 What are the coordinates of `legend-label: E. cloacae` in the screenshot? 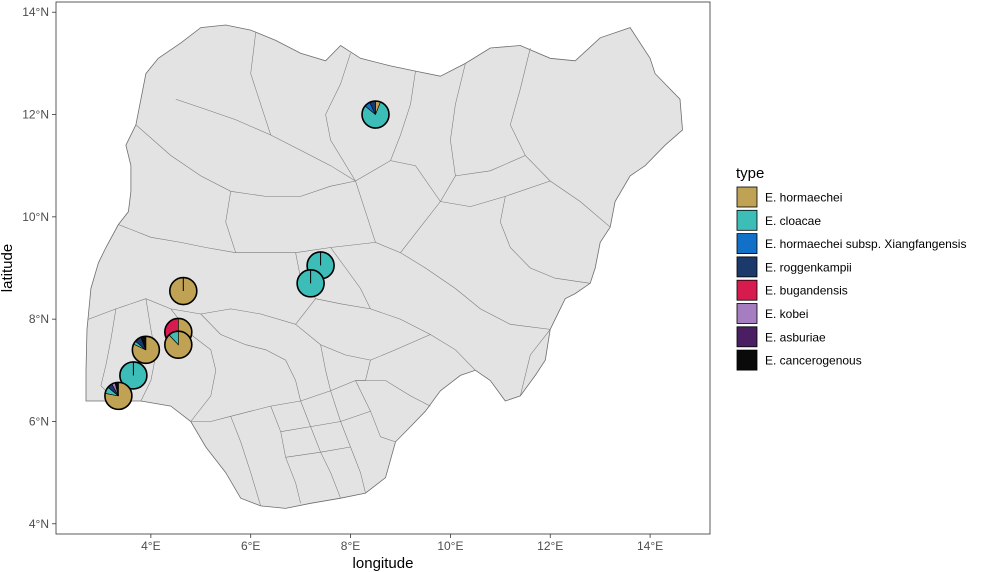 It's located at (793, 221).